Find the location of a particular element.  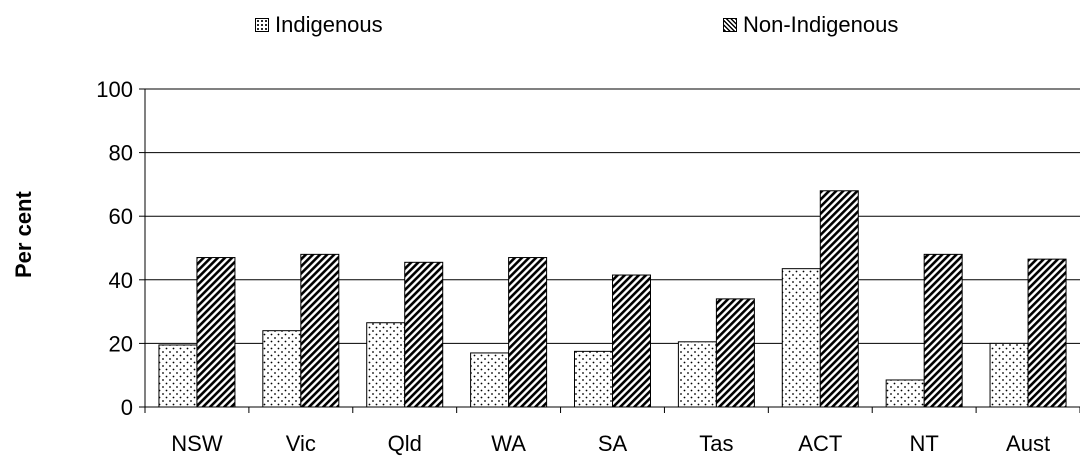

bar-non-indigenous-tas is located at coordinates (735, 353).